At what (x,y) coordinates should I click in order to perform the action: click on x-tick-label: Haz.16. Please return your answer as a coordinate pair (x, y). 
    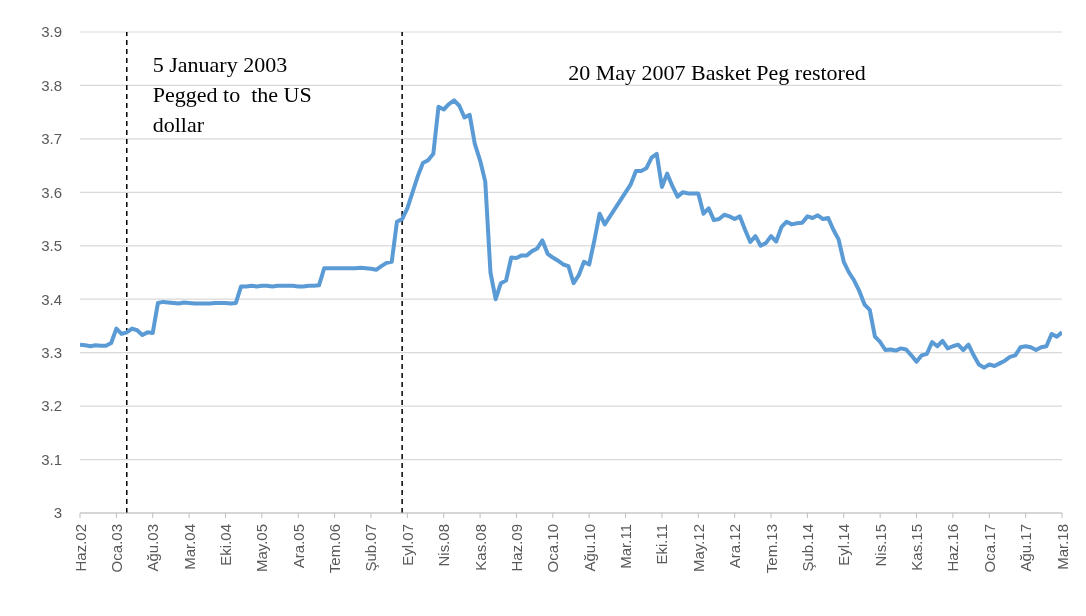
    Looking at the image, I should click on (953, 548).